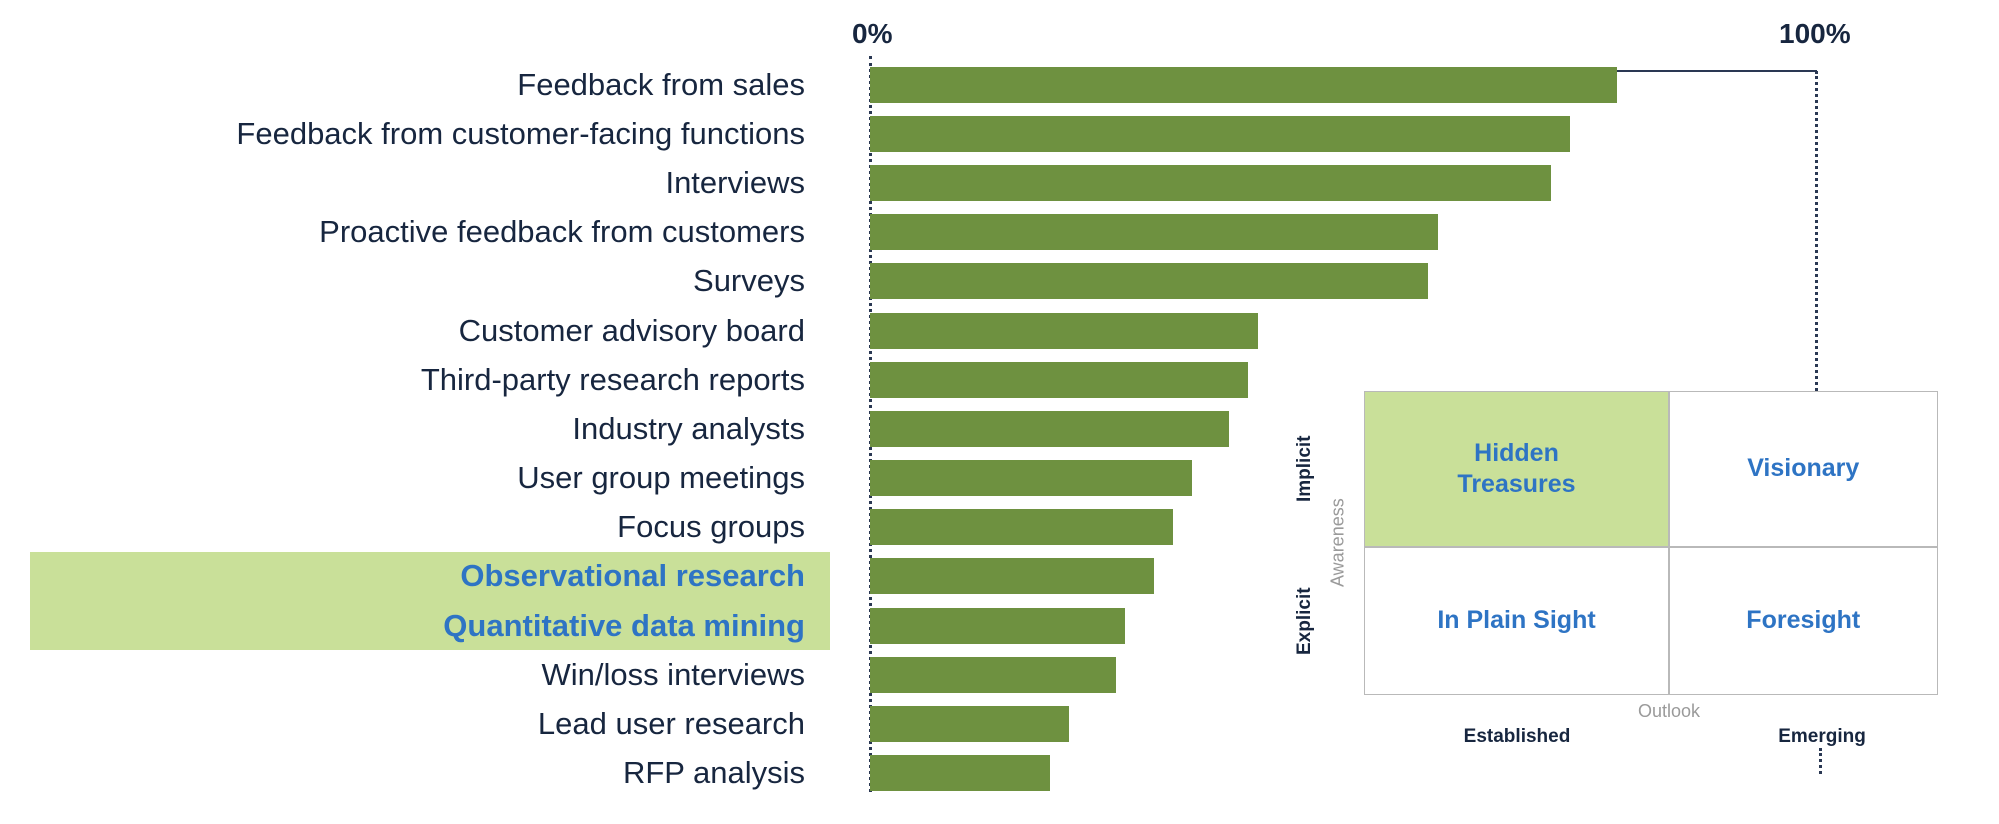  I want to click on category-label: Surveys, so click(749, 281).